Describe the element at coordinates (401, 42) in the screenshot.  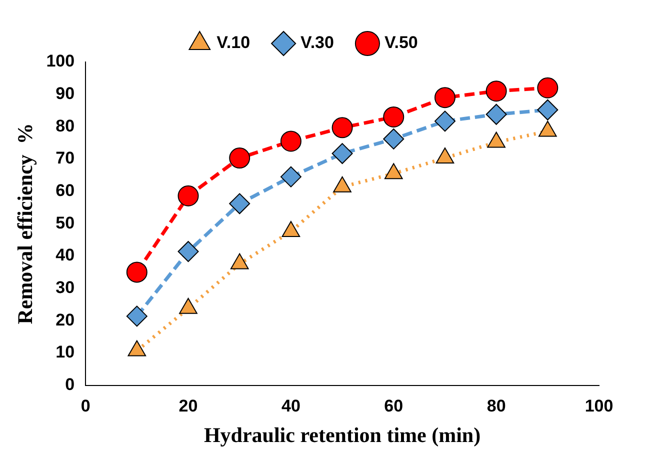
I see `legend-label: V.50` at that location.